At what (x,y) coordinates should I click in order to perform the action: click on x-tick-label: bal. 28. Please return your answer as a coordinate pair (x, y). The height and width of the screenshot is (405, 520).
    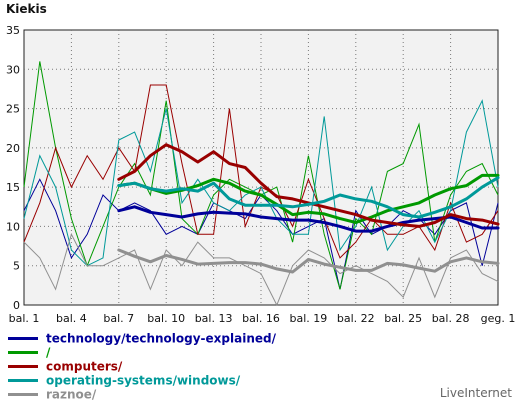
    Looking at the image, I should click on (451, 318).